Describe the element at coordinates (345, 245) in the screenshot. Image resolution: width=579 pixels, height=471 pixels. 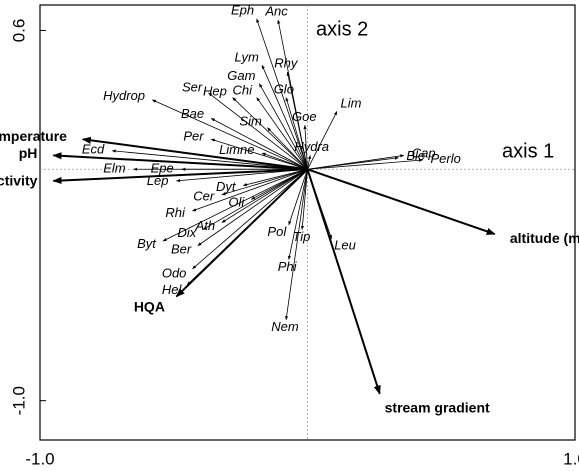
I see `arrow-label: Leu` at that location.